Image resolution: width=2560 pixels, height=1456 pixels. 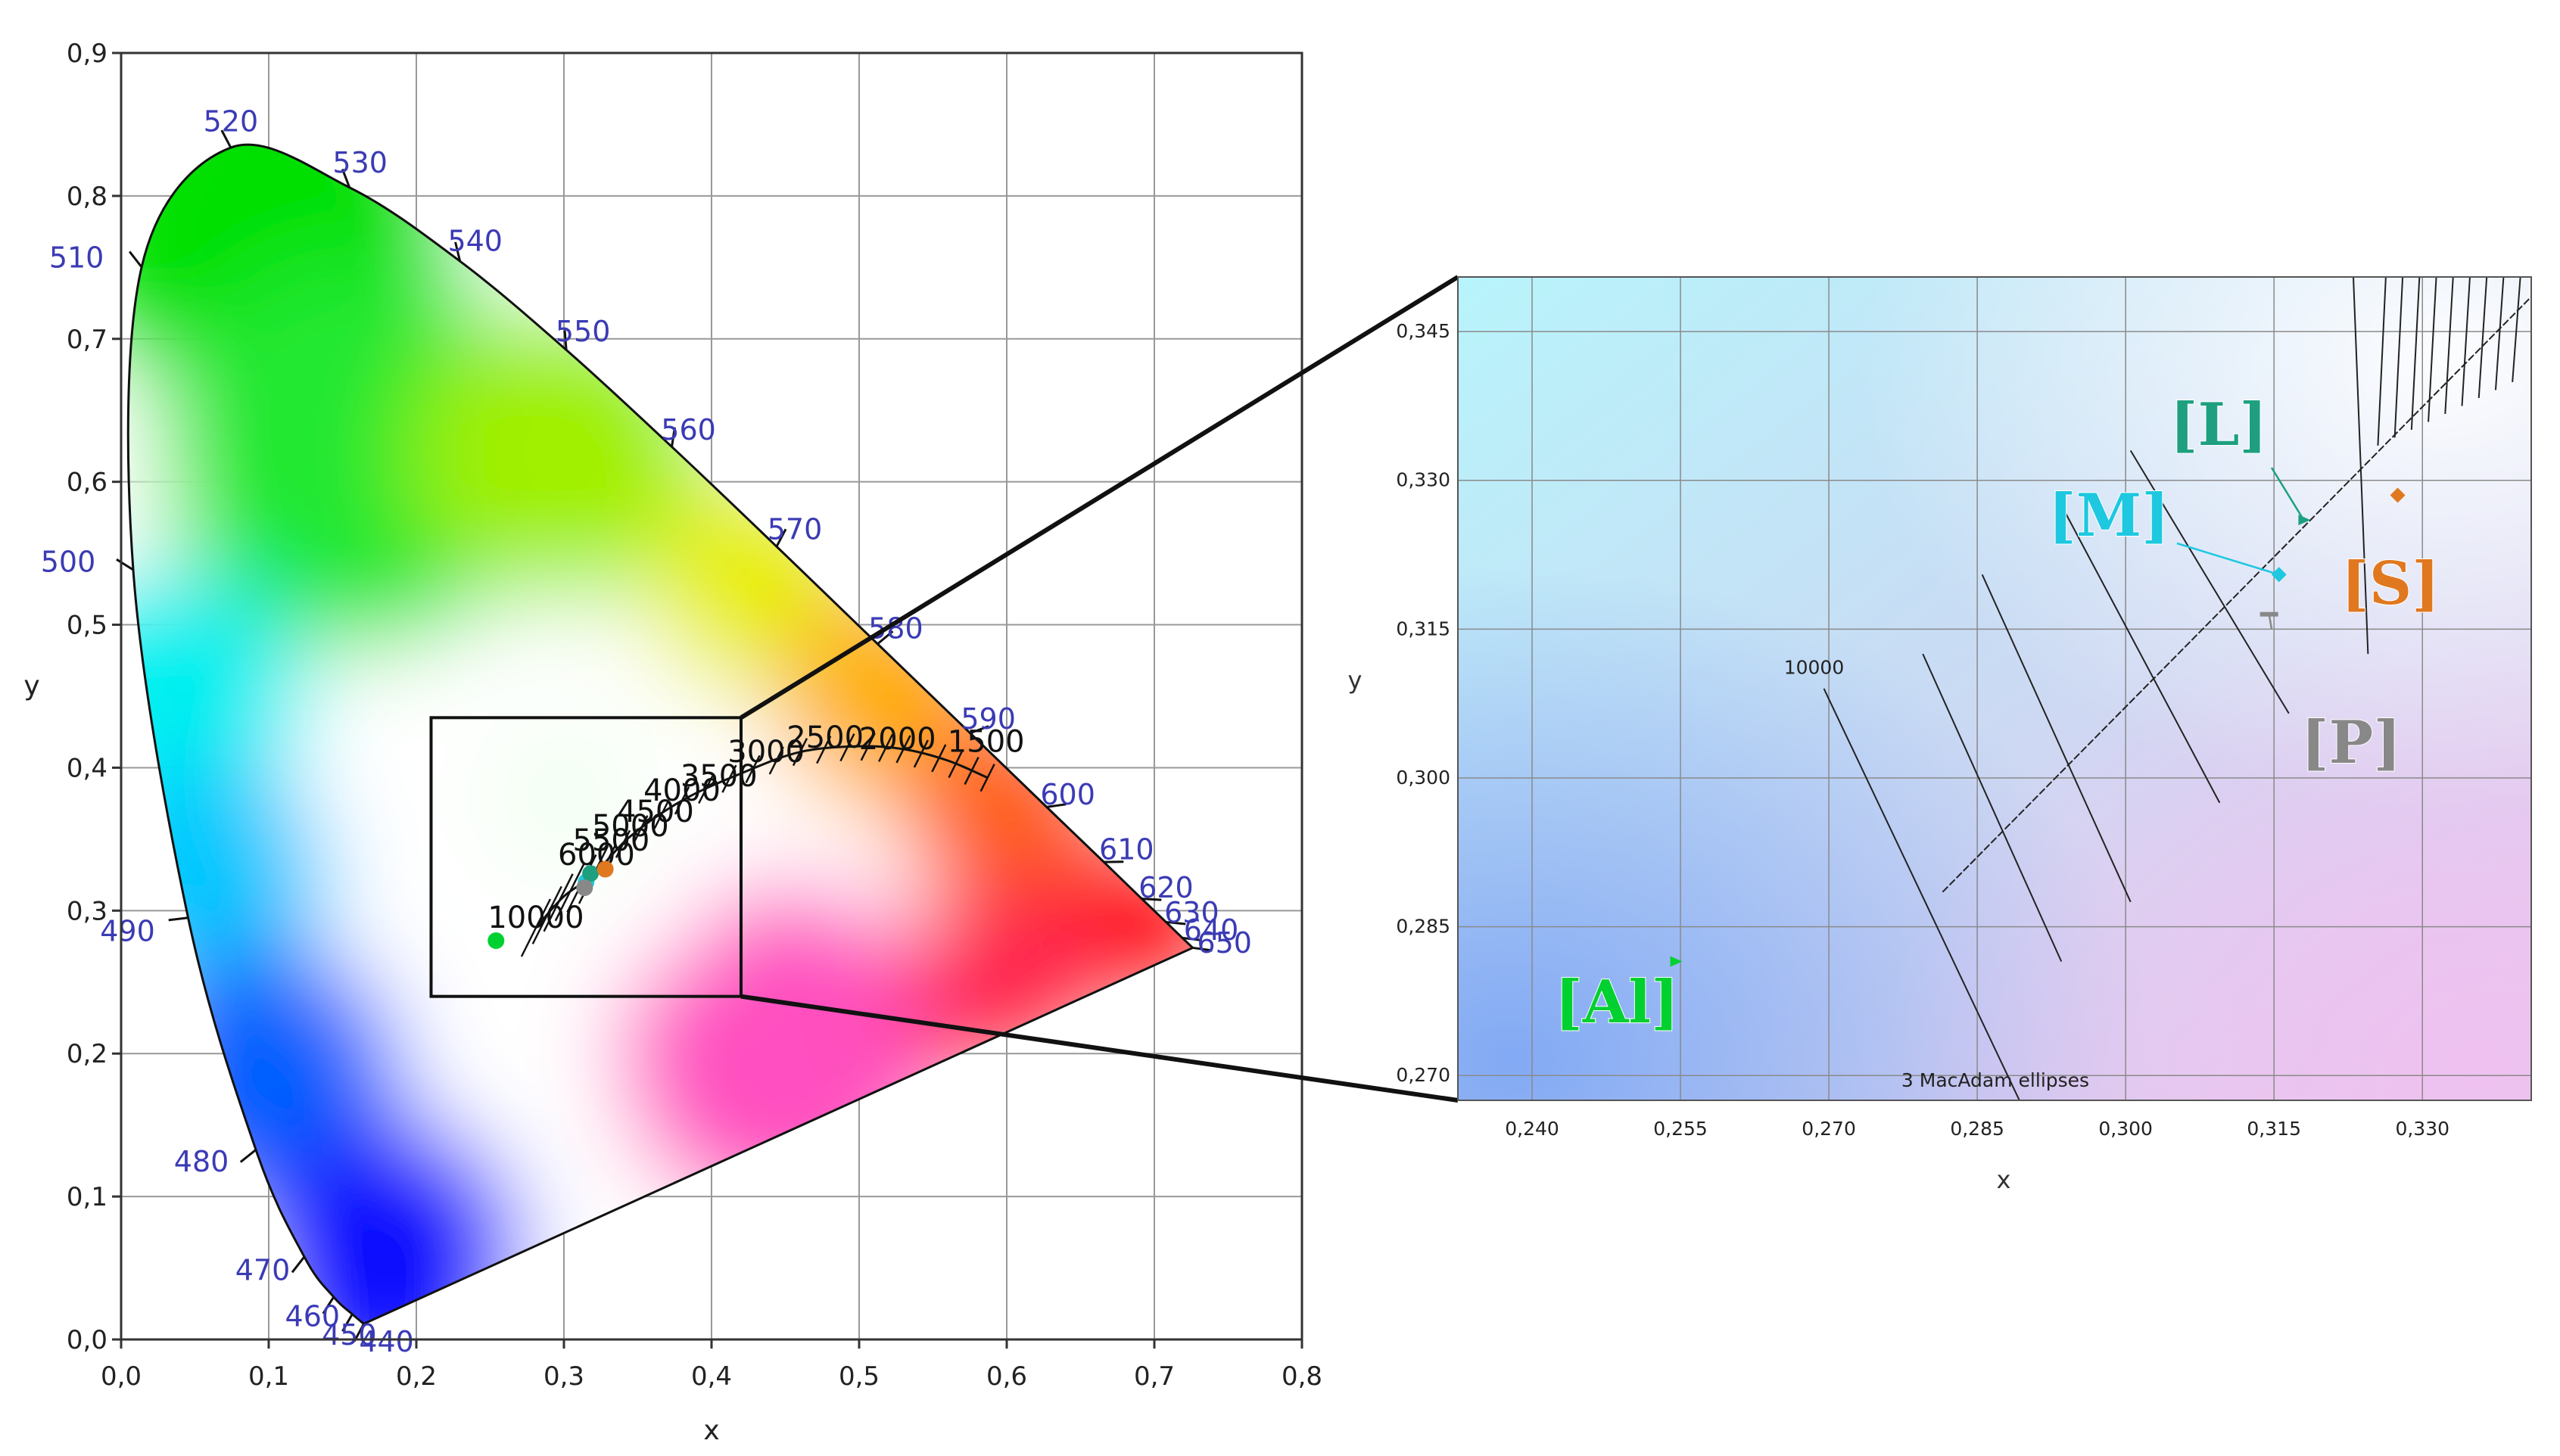 I want to click on main-x-tick-label: 0,7, so click(x=1154, y=1376).